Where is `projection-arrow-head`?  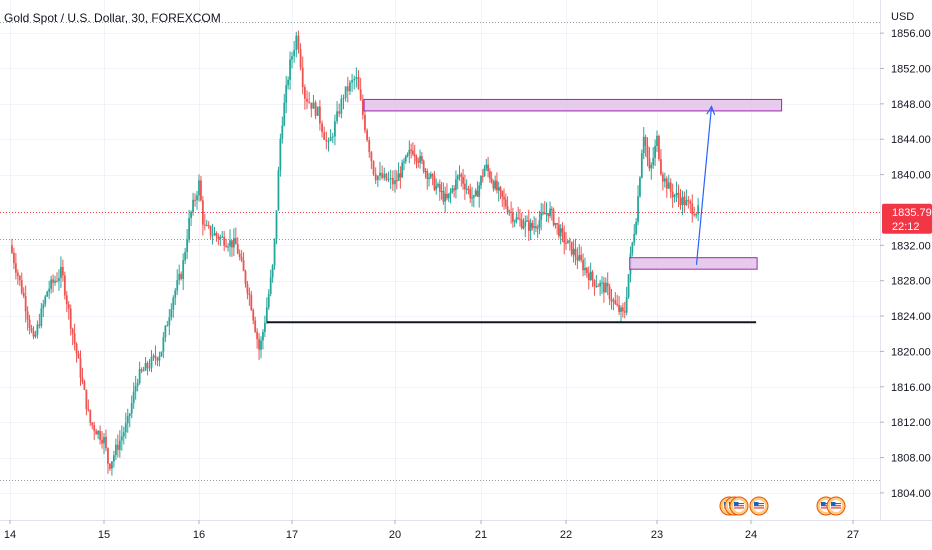
projection-arrow-head is located at coordinates (711, 110).